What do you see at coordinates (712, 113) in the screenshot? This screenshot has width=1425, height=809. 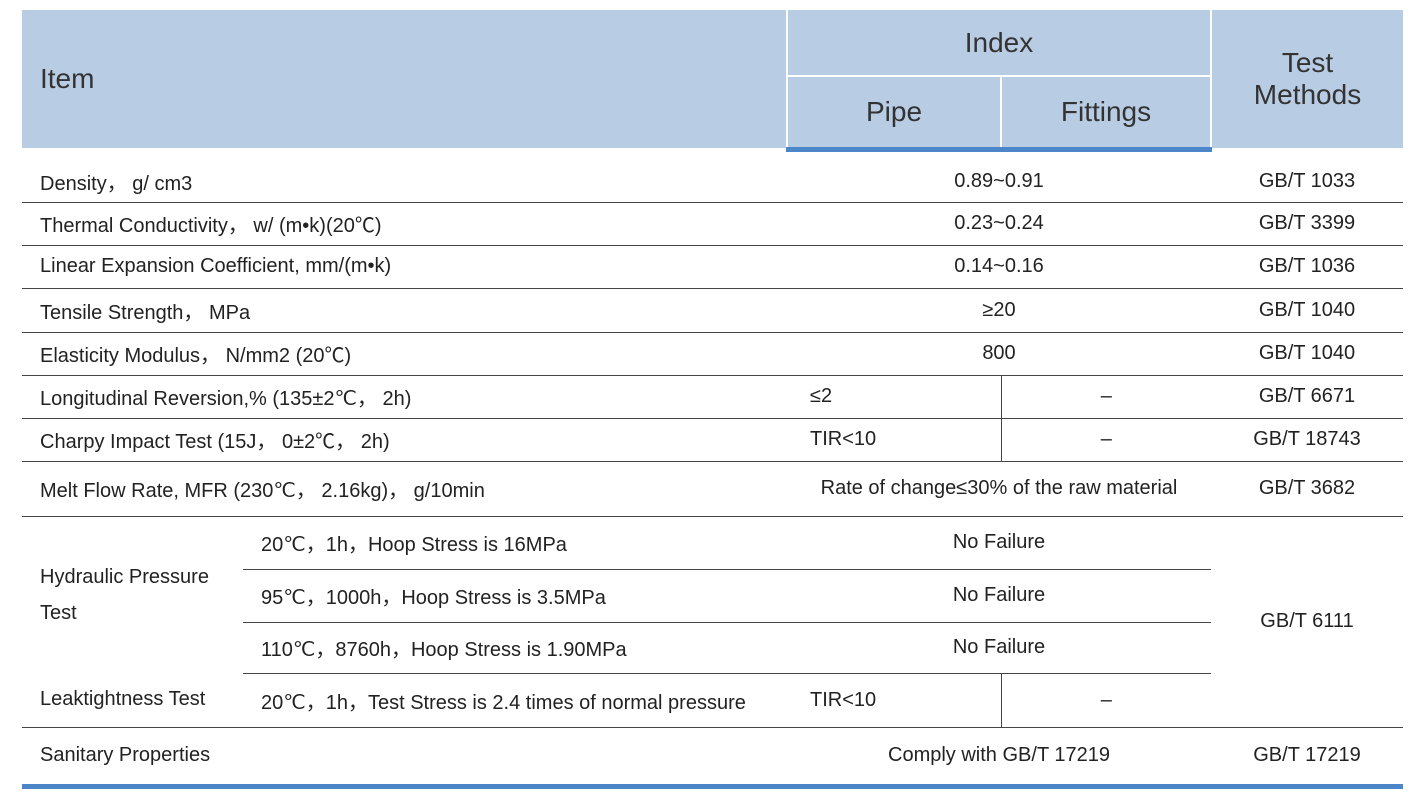 I see `header-row: Pipe Fittings` at bounding box center [712, 113].